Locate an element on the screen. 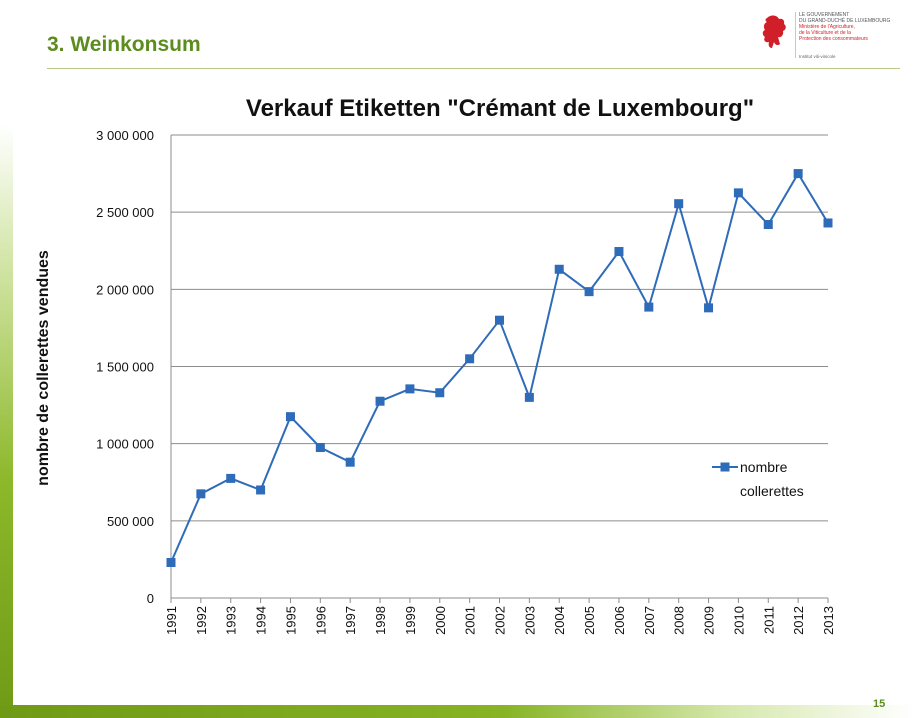 This screenshot has width=914, height=718. x-tick-label: 2011 is located at coordinates (768, 620).